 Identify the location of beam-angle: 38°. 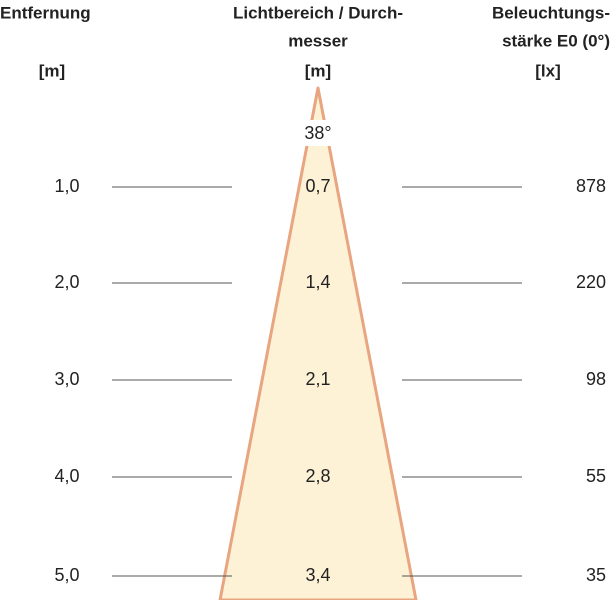
(317, 133).